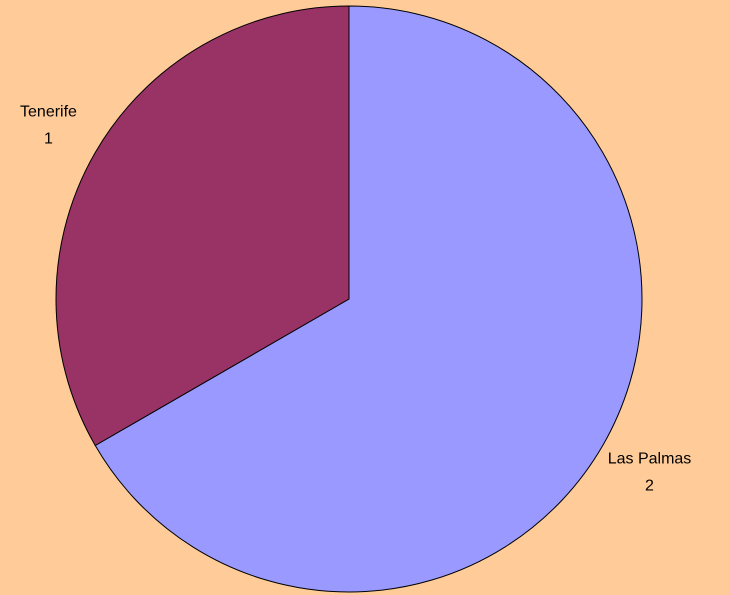 Image resolution: width=729 pixels, height=595 pixels. I want to click on slice-value: 1, so click(48, 139).